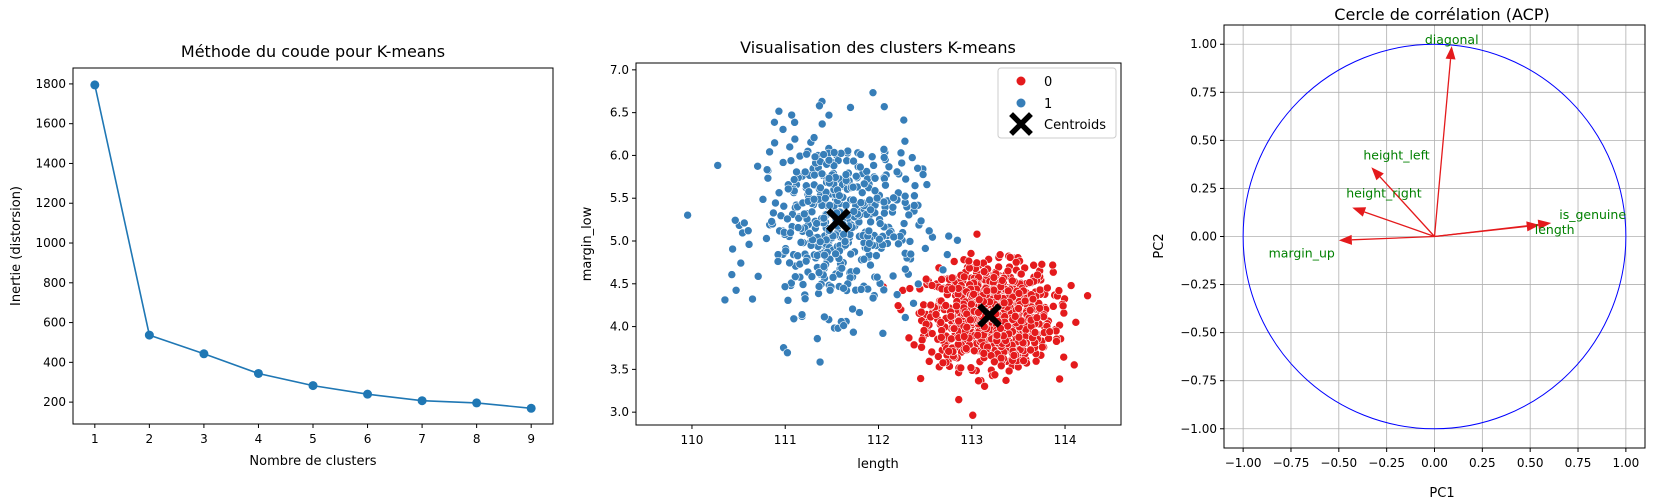 This screenshot has height=504, width=1675. What do you see at coordinates (1530, 463) in the screenshot?
I see `x-tick-label: 0.50` at bounding box center [1530, 463].